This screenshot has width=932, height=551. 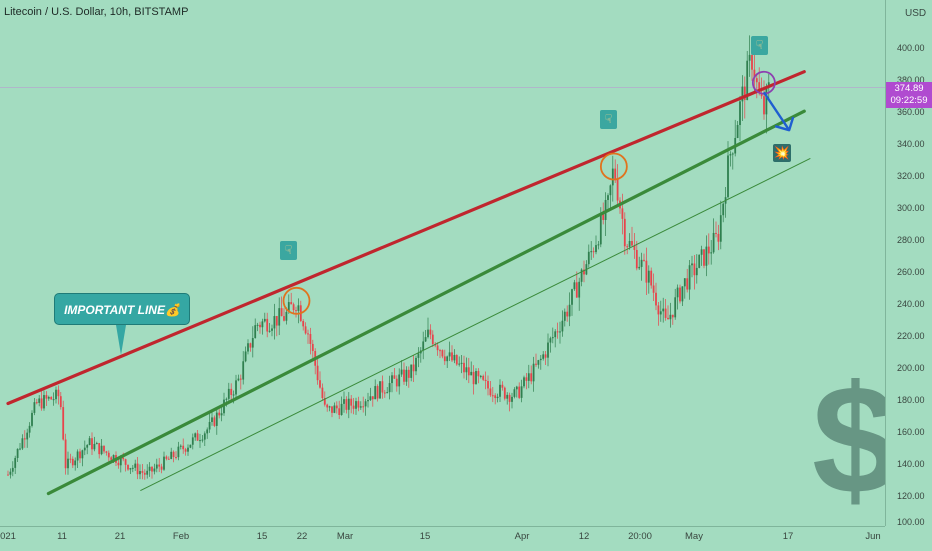 What do you see at coordinates (96, 12) in the screenshot?
I see `symbol-header: Litecoin / U.S. Dollar, 10h, BITSTAMP` at bounding box center [96, 12].